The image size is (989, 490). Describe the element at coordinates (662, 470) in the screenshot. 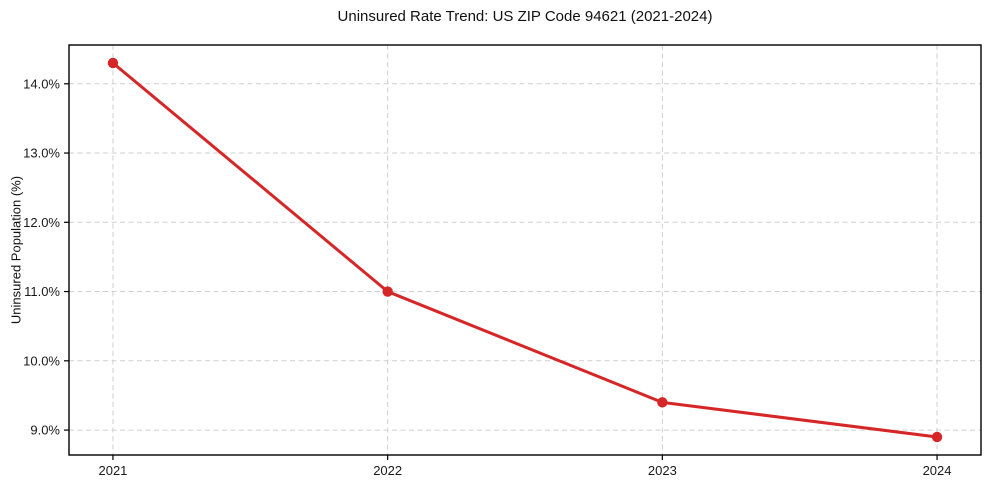

I see `x-tick-label: 2023` at that location.